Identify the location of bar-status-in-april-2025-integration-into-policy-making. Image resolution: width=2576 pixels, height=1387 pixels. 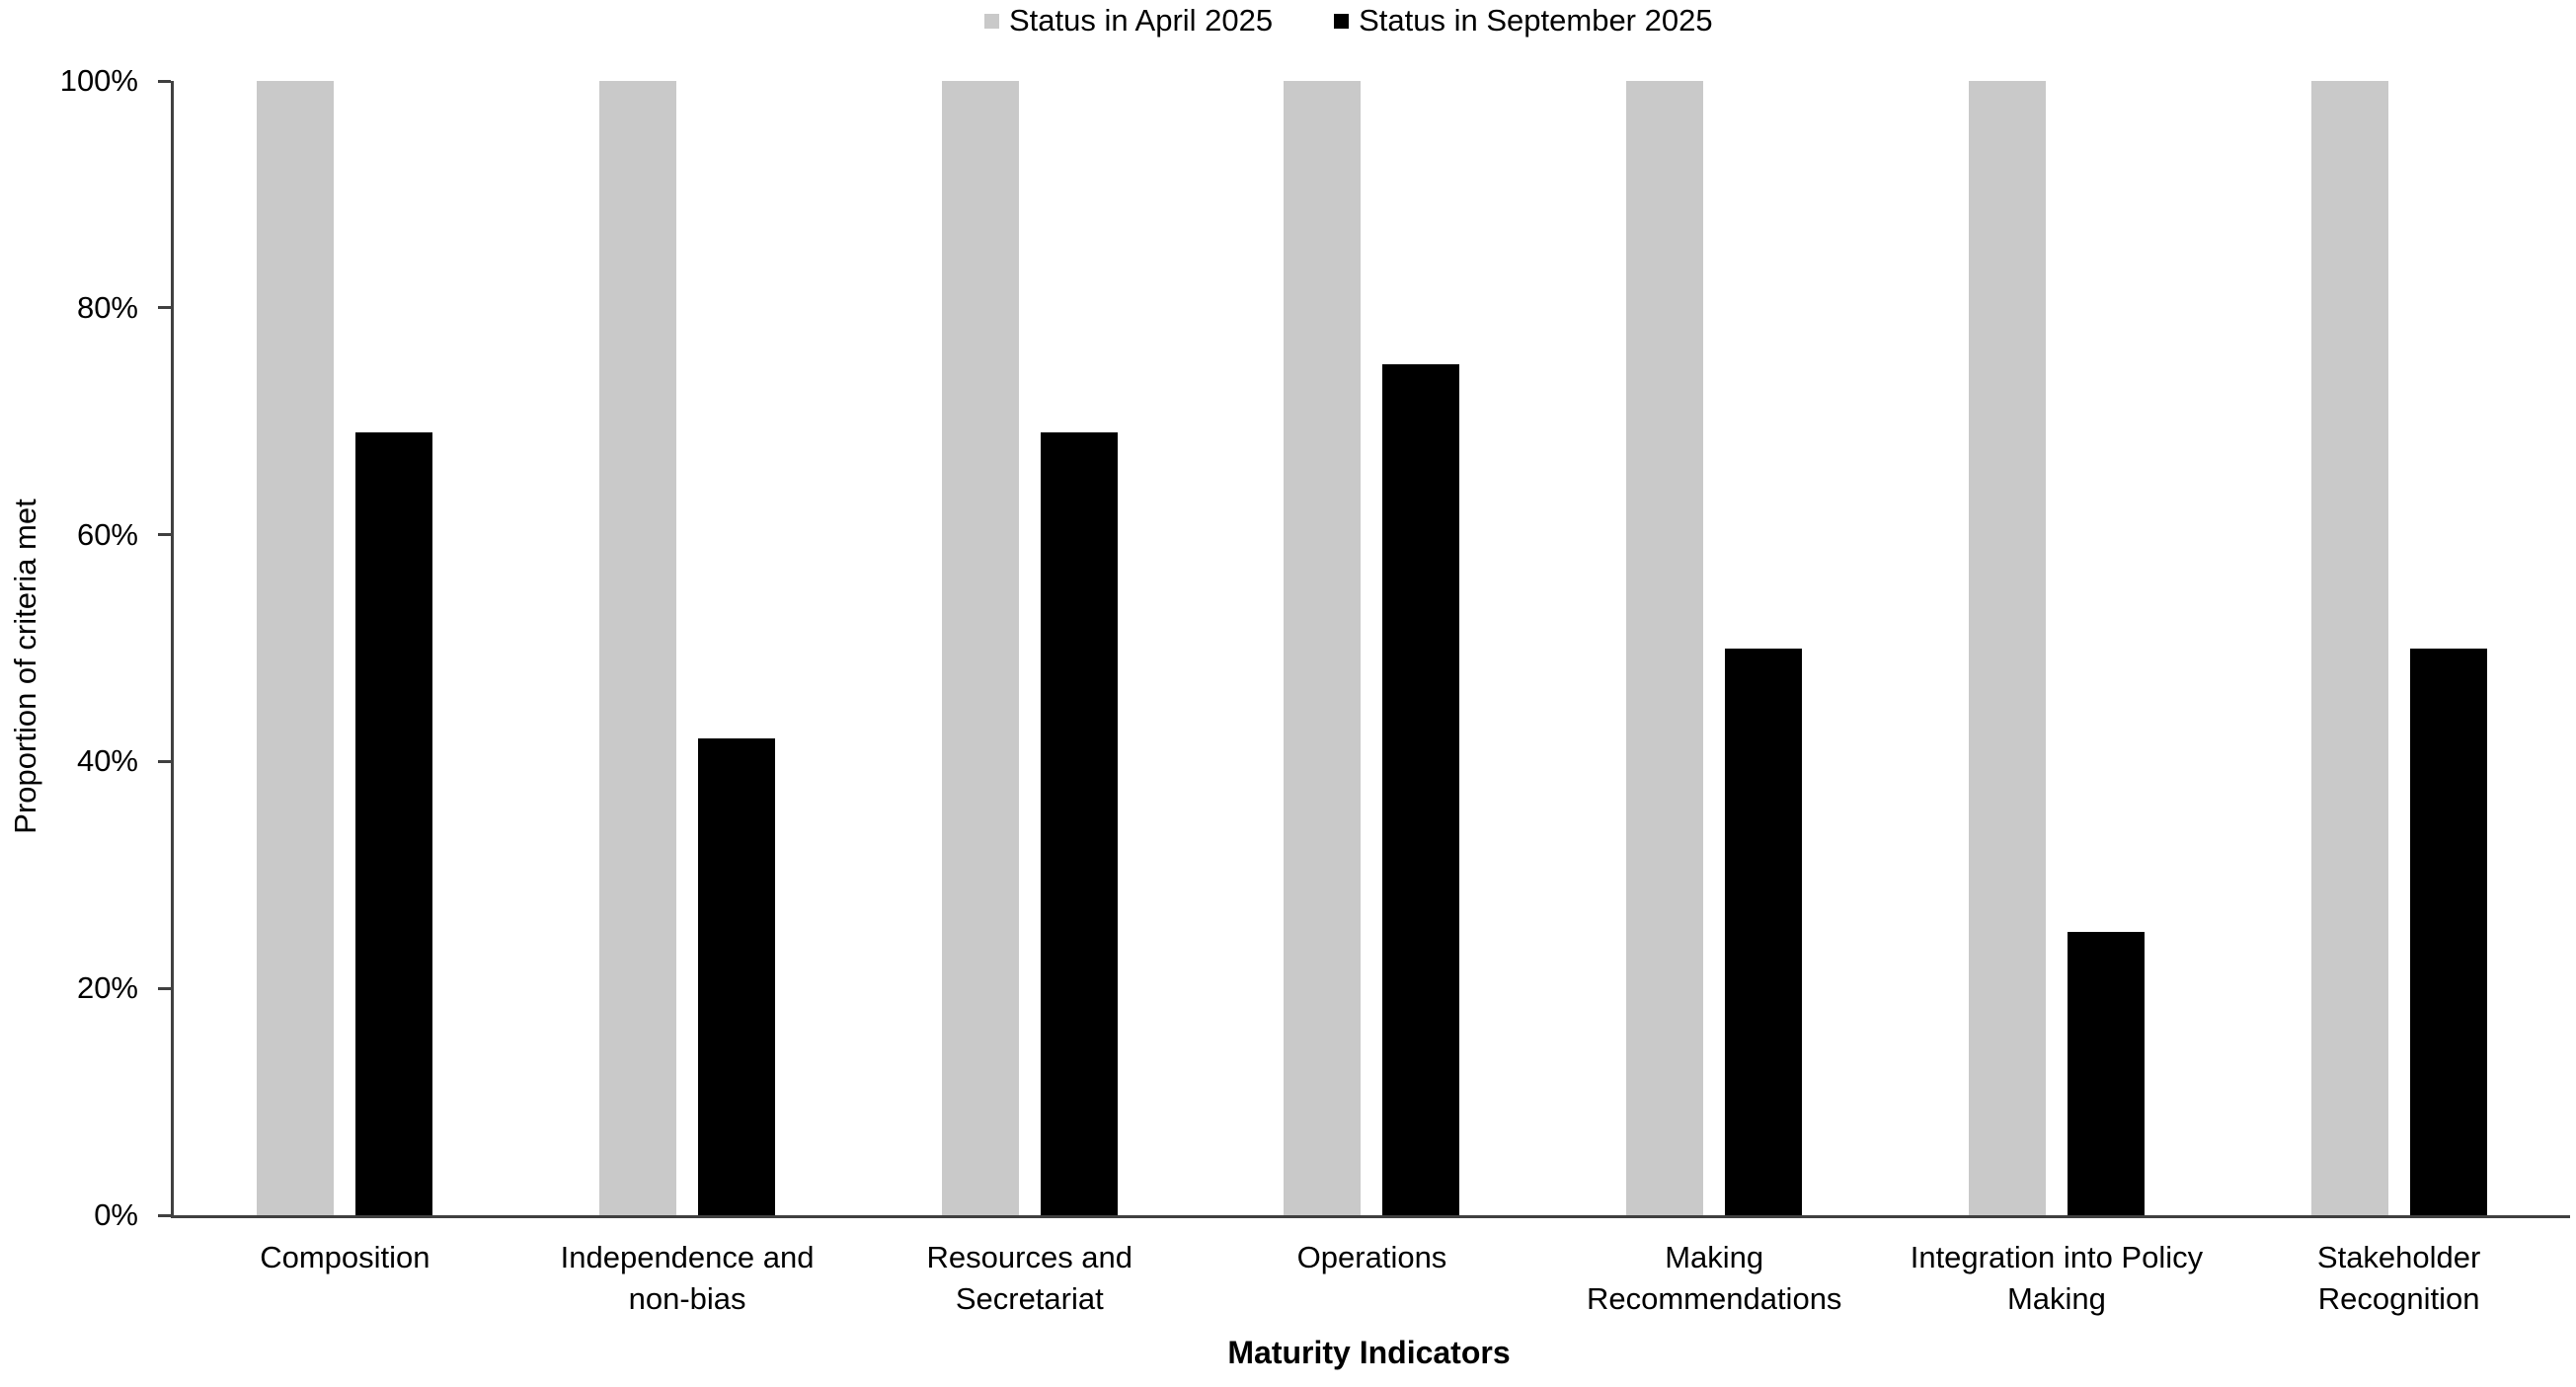
(2007, 648).